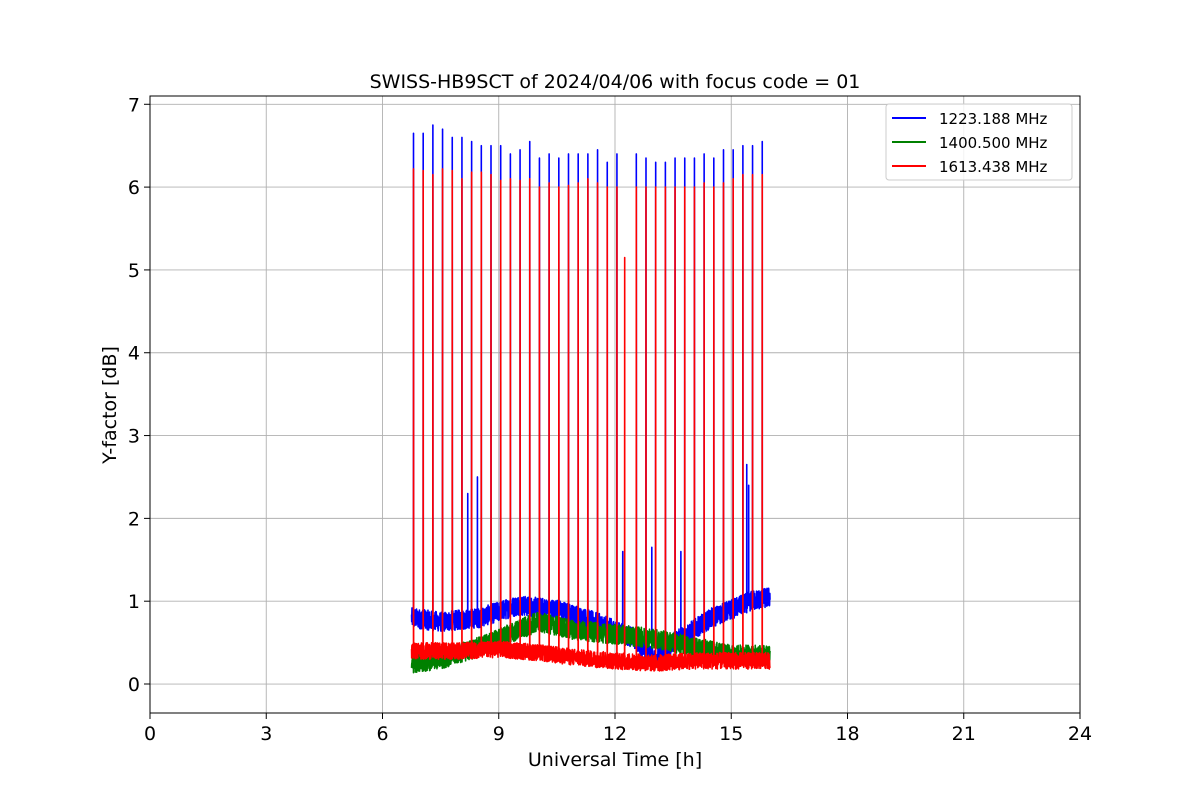 Image resolution: width=1200 pixels, height=800 pixels. Describe the element at coordinates (134, 685) in the screenshot. I see `y-tick-label: 0` at that location.